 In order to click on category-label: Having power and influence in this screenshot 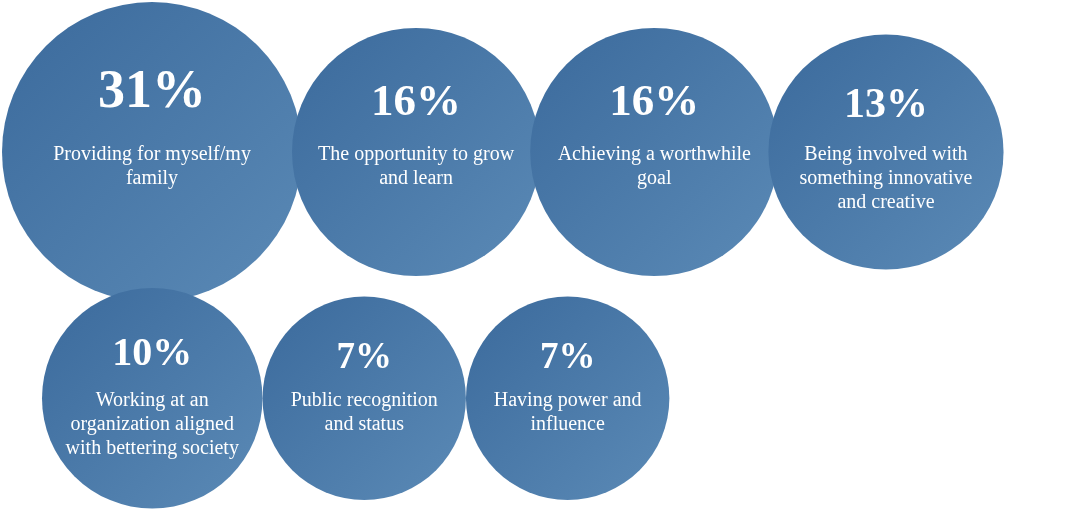, I will do `click(567, 411)`.